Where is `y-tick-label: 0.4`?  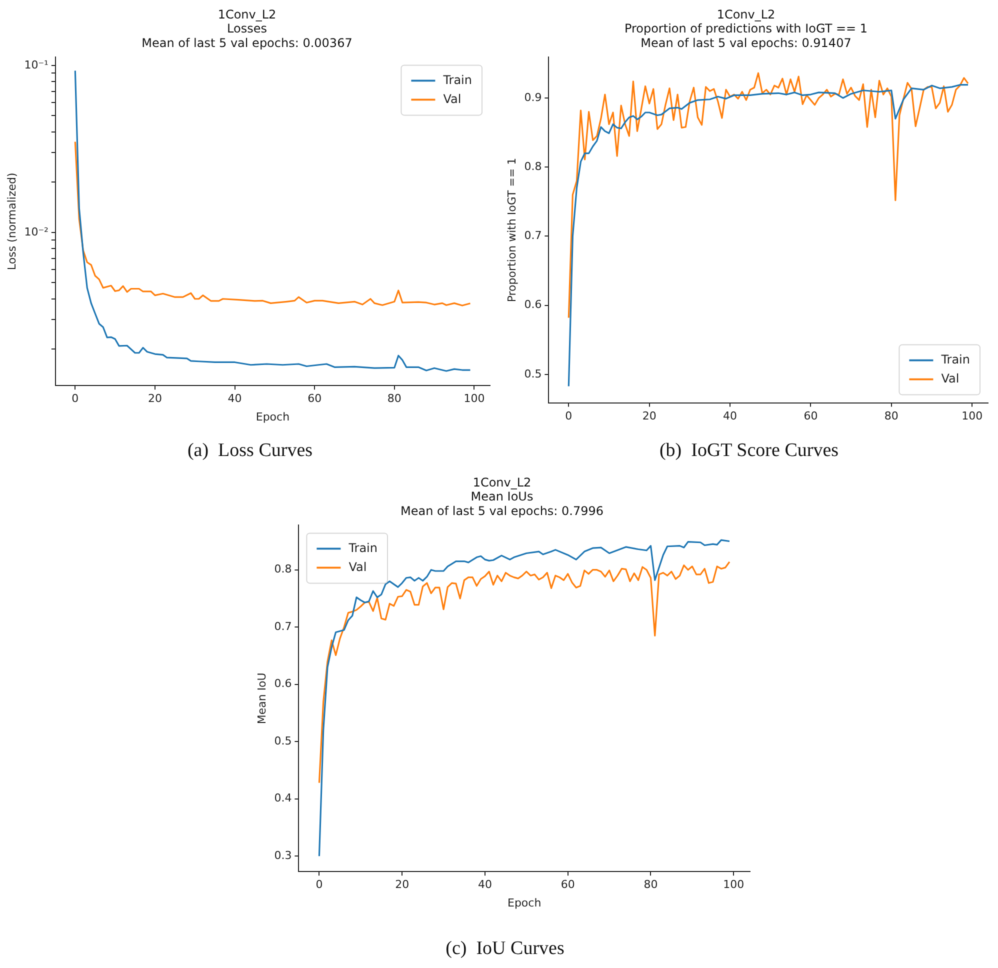
y-tick-label: 0.4 is located at coordinates (283, 798).